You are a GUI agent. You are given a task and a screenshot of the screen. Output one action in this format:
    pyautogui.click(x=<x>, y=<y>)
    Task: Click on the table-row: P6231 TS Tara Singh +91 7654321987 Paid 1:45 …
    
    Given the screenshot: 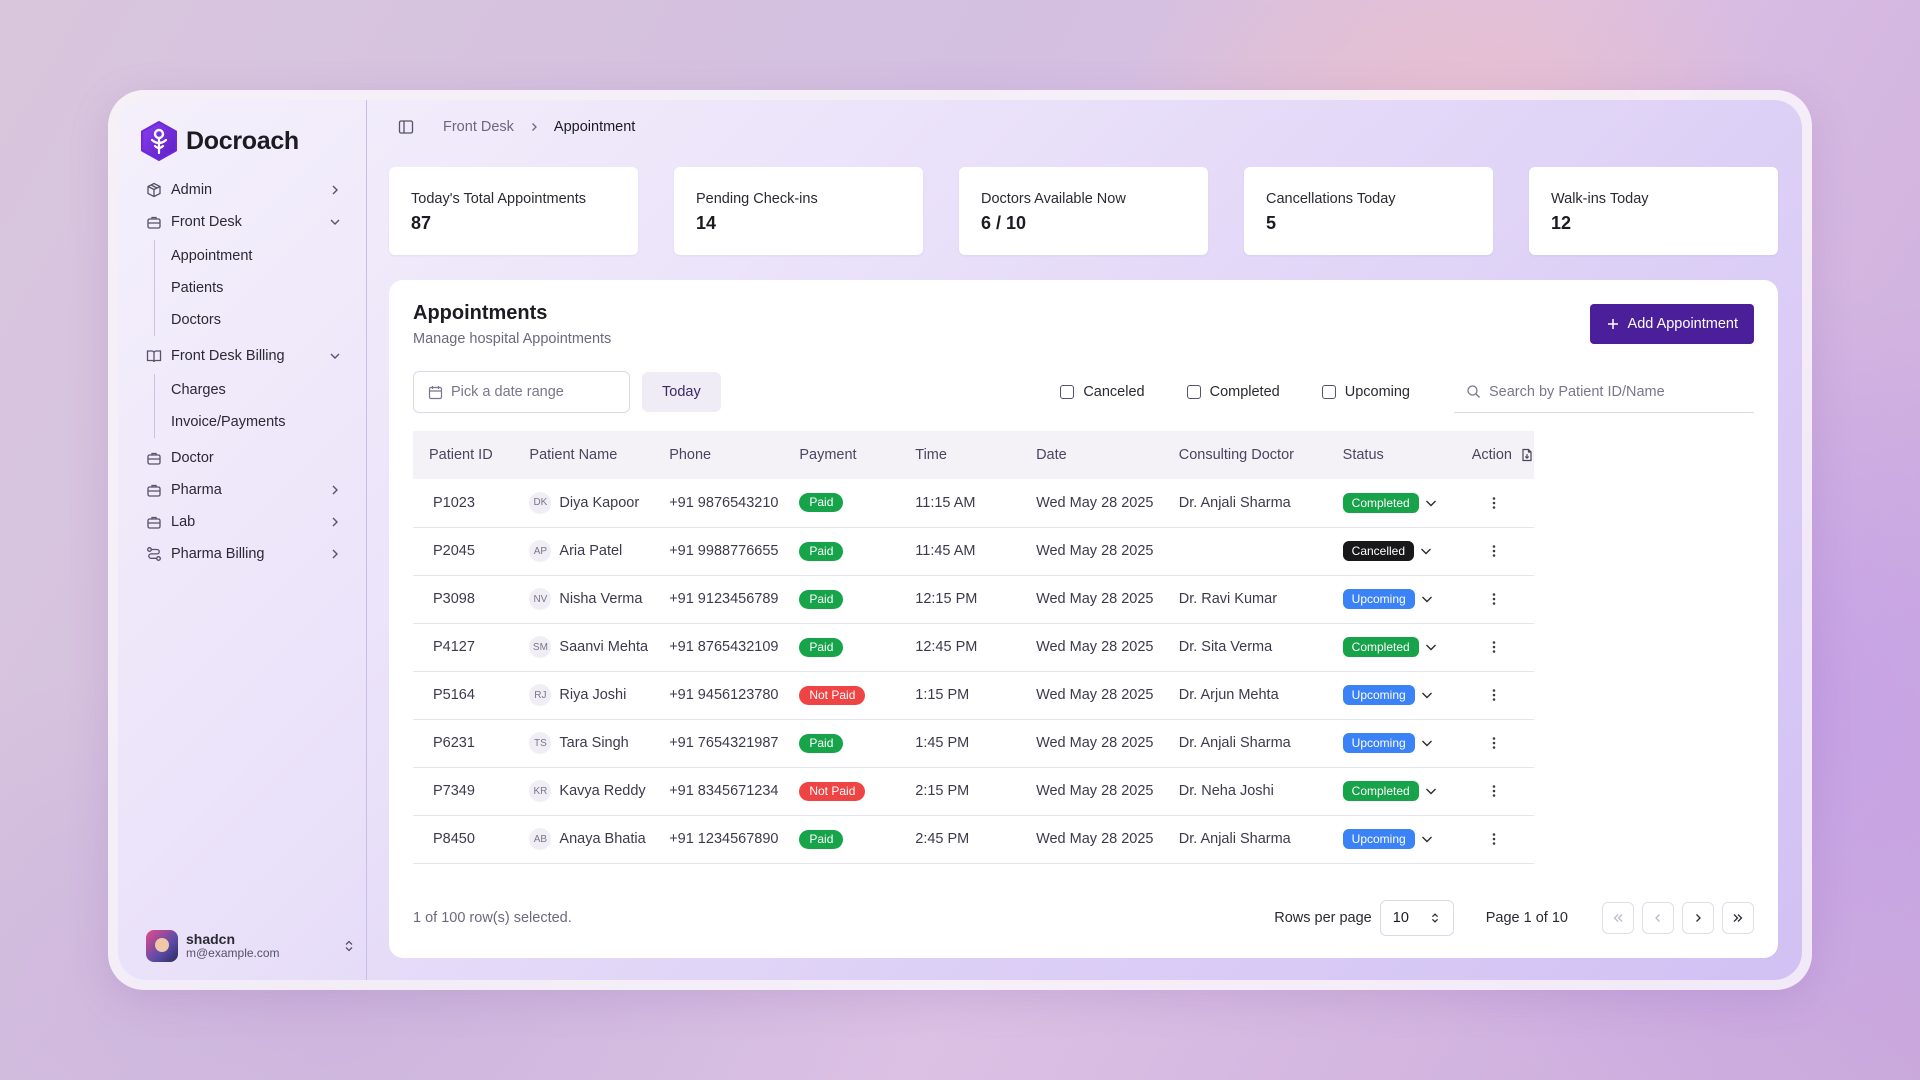 What is the action you would take?
    pyautogui.click(x=973, y=743)
    